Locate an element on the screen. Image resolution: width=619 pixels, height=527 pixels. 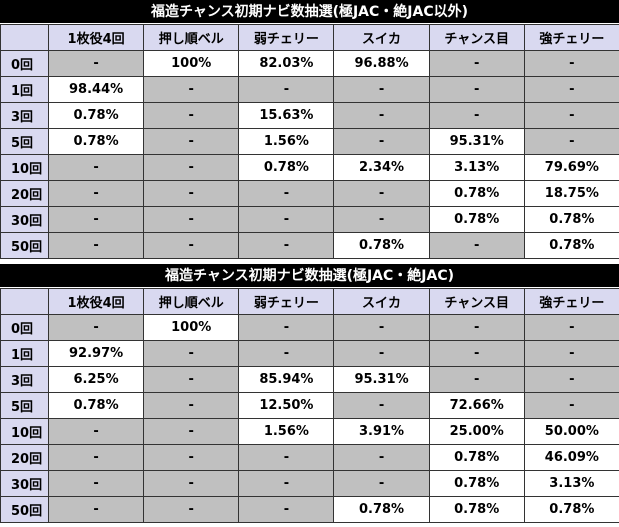
row-label: 30回 is located at coordinates (24, 219).